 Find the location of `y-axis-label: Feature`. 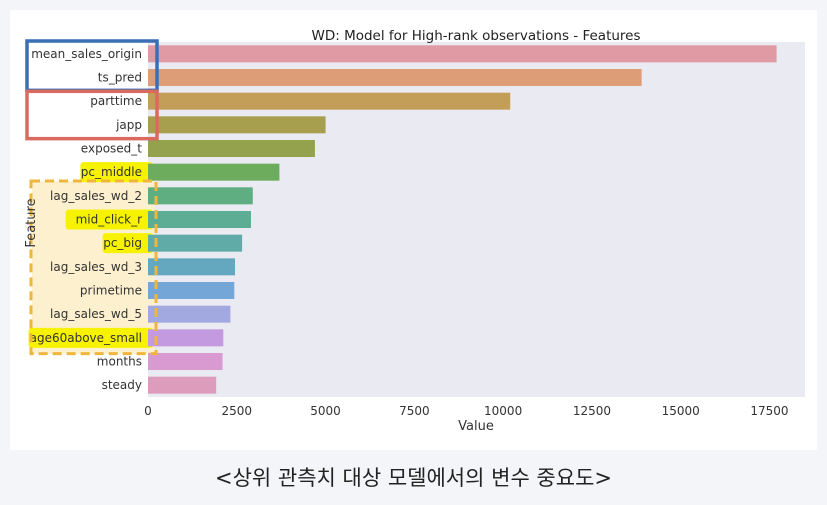

y-axis-label: Feature is located at coordinates (31, 222).